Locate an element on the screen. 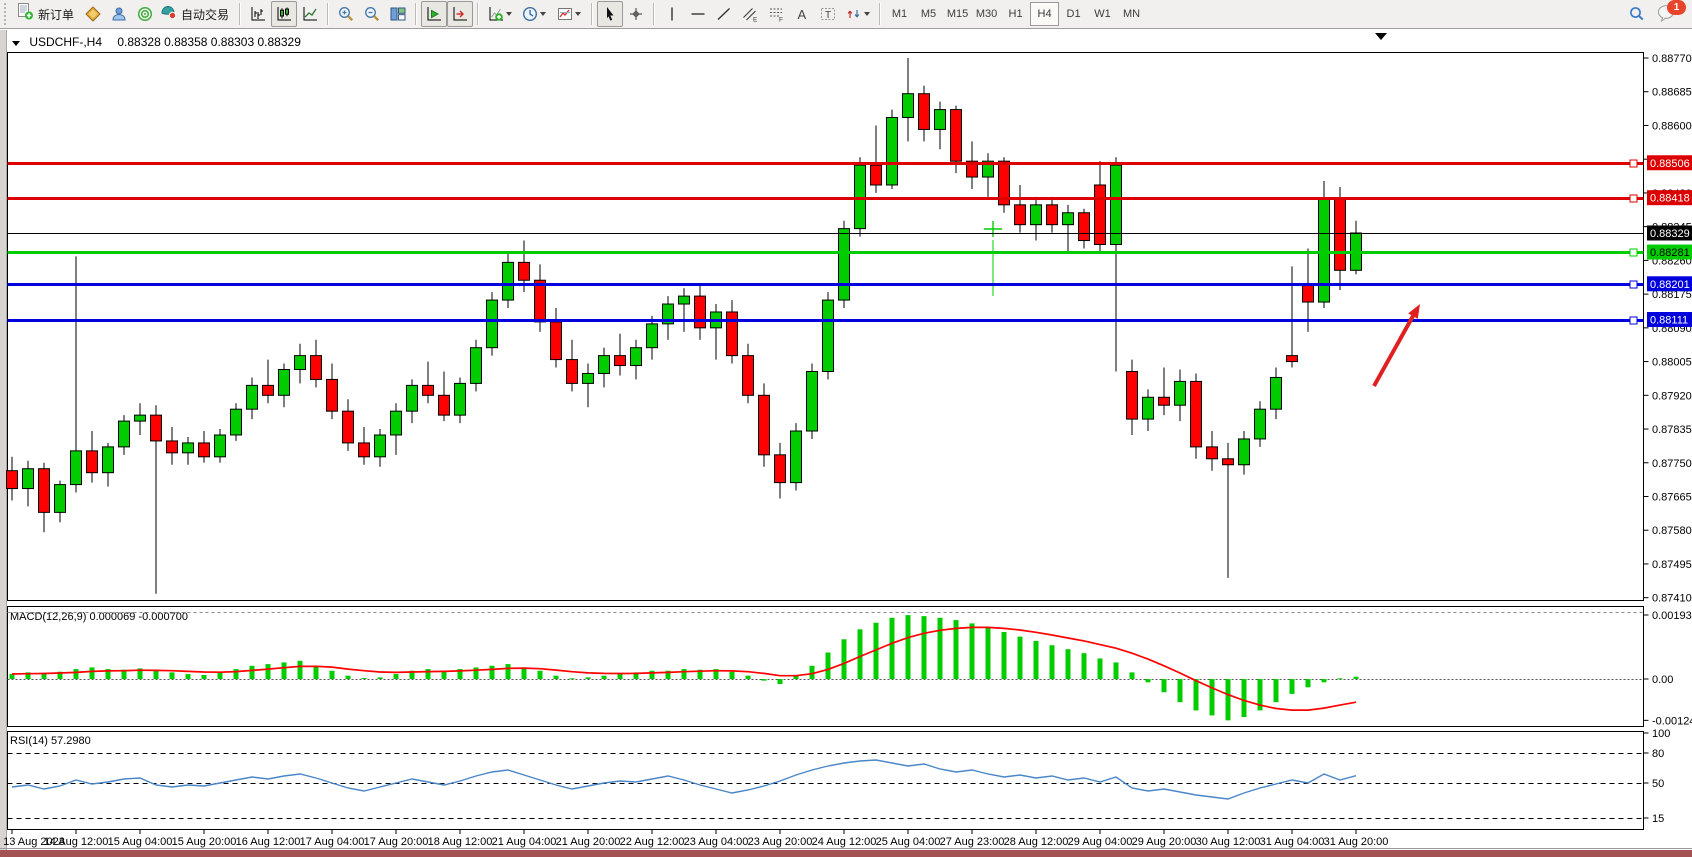 This screenshot has width=1692, height=857. bar-chart-icon is located at coordinates (258, 14).